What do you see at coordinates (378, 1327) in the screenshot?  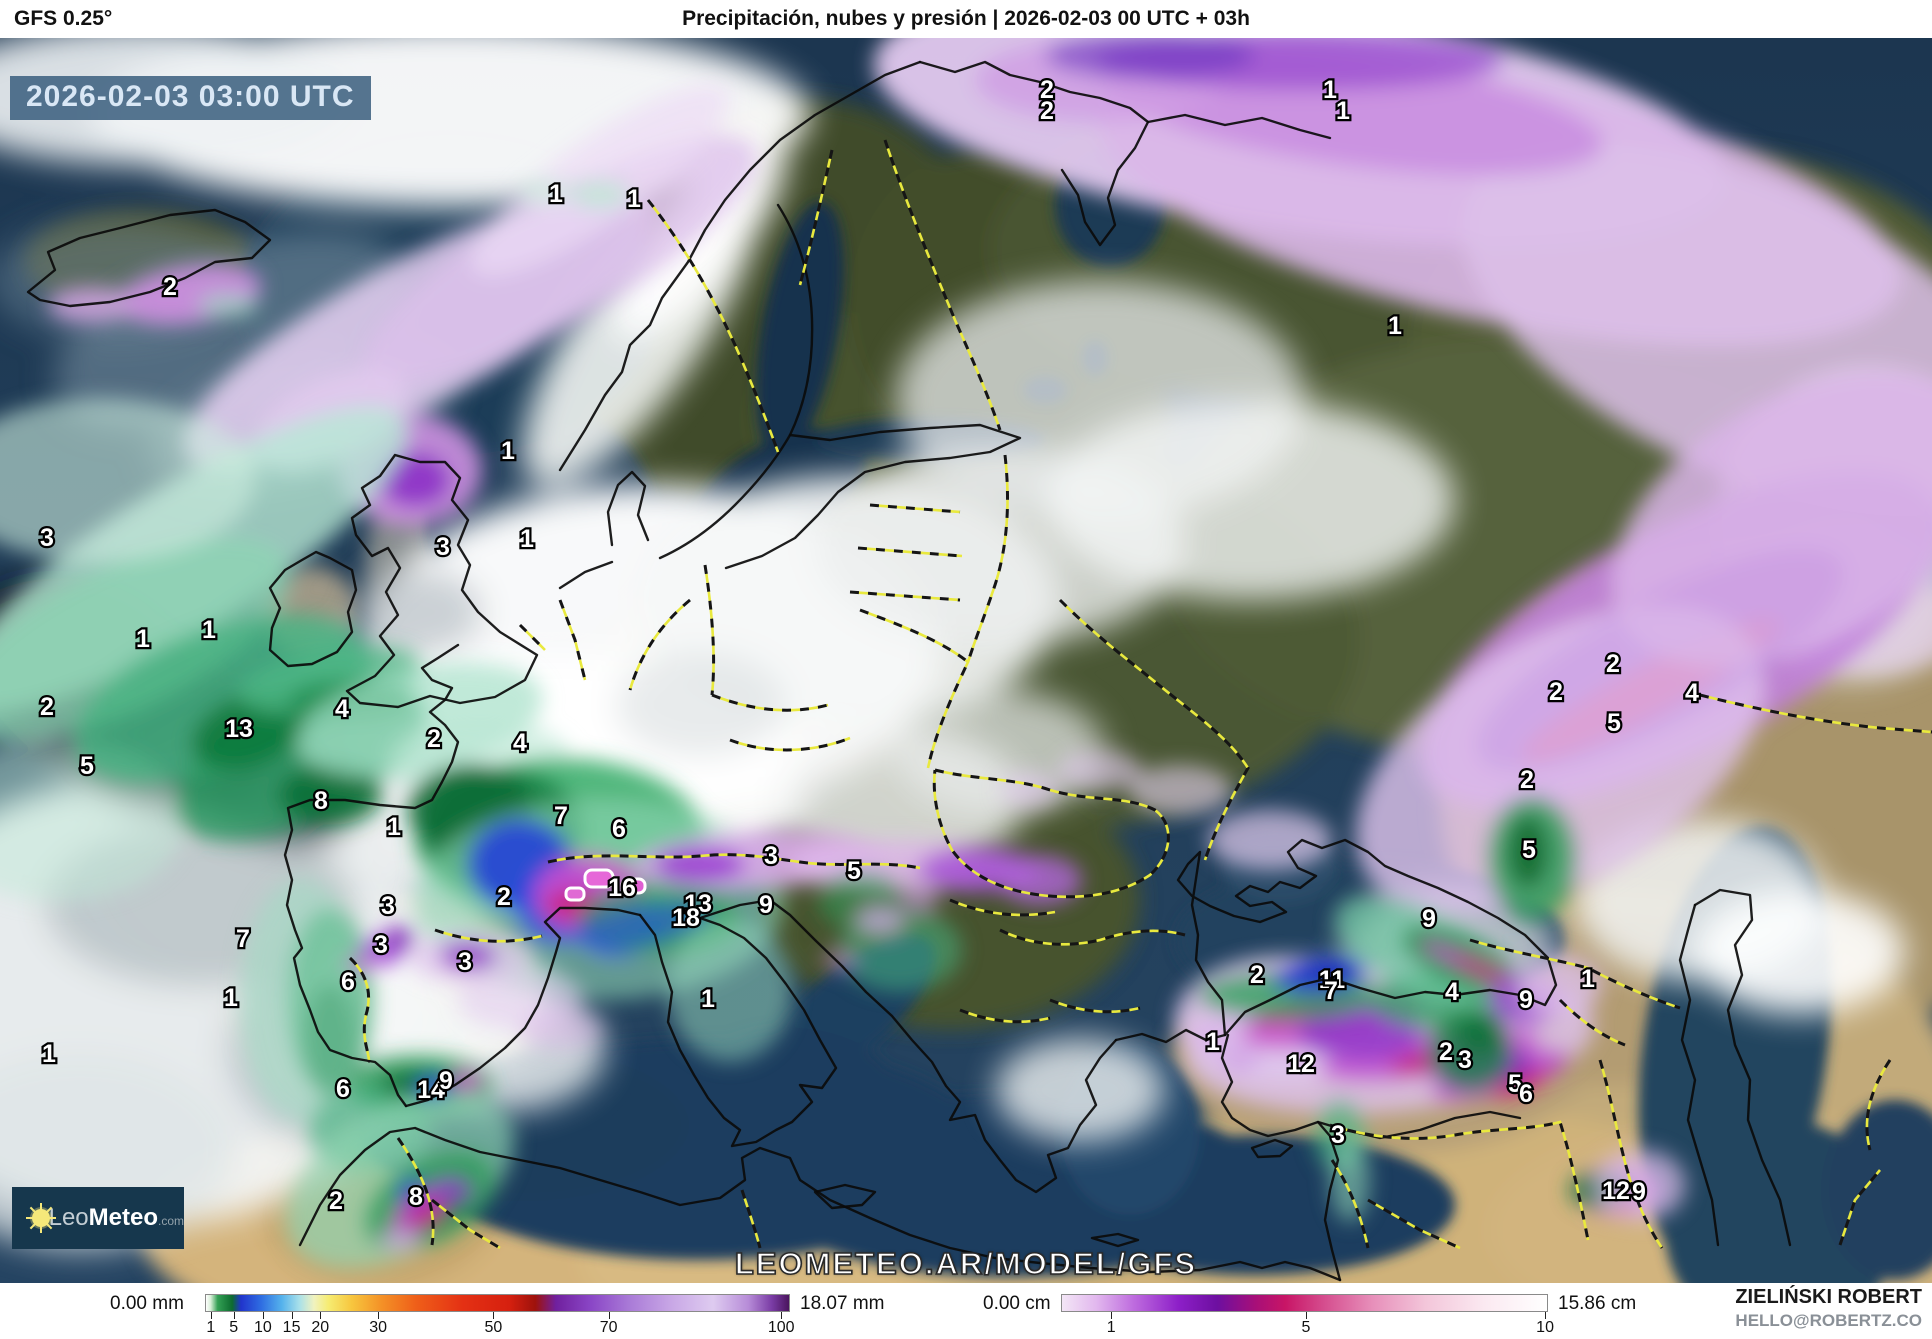 I see `legend-tick-label: 30` at bounding box center [378, 1327].